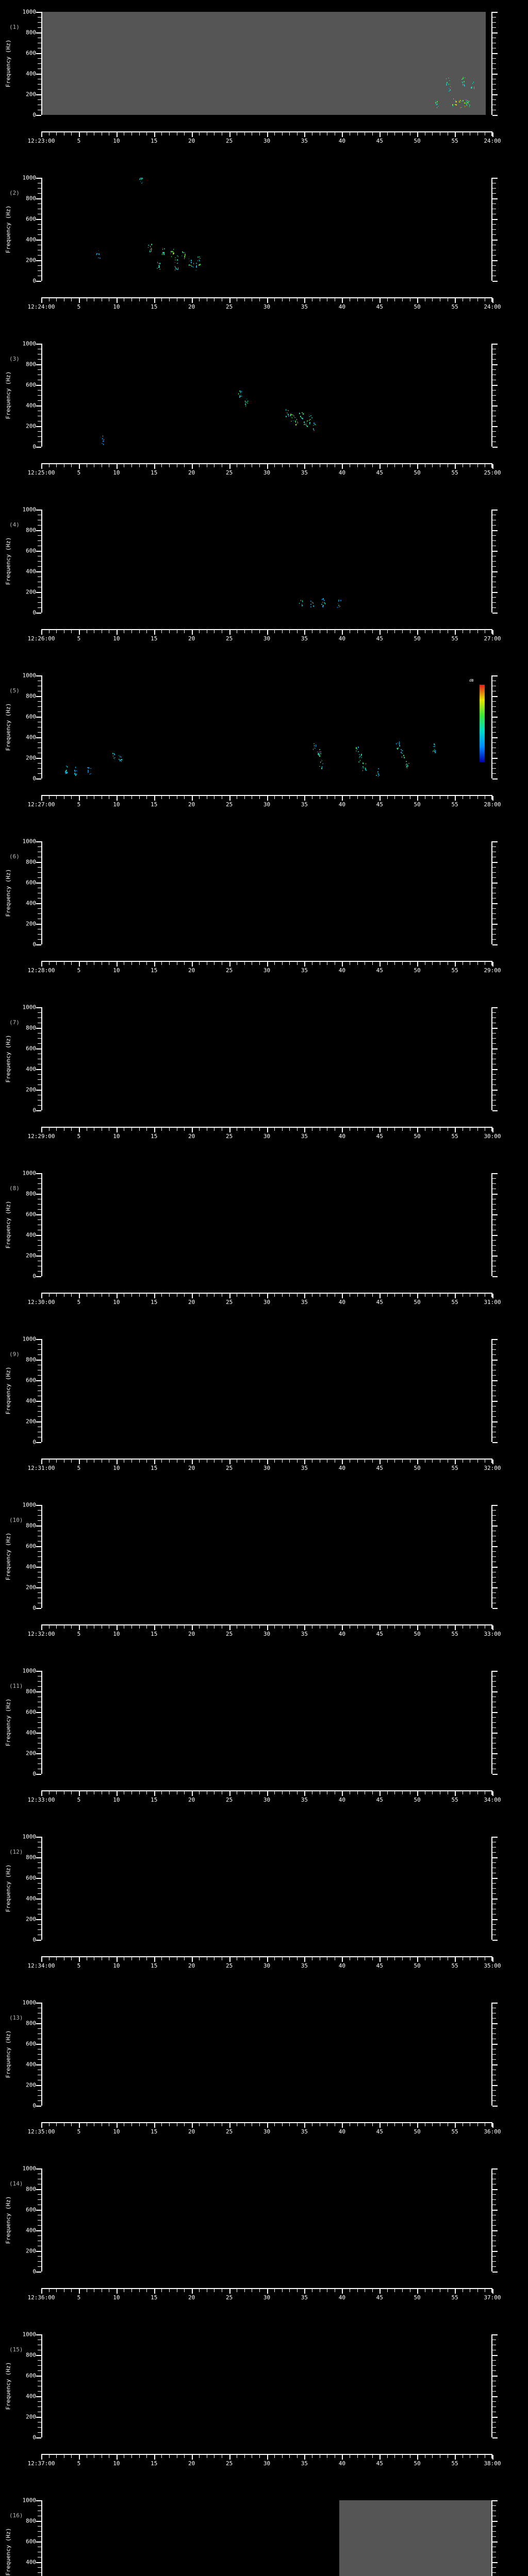 The height and width of the screenshot is (2576, 528). Describe the element at coordinates (379, 1634) in the screenshot. I see `x-tick-label: 45` at that location.